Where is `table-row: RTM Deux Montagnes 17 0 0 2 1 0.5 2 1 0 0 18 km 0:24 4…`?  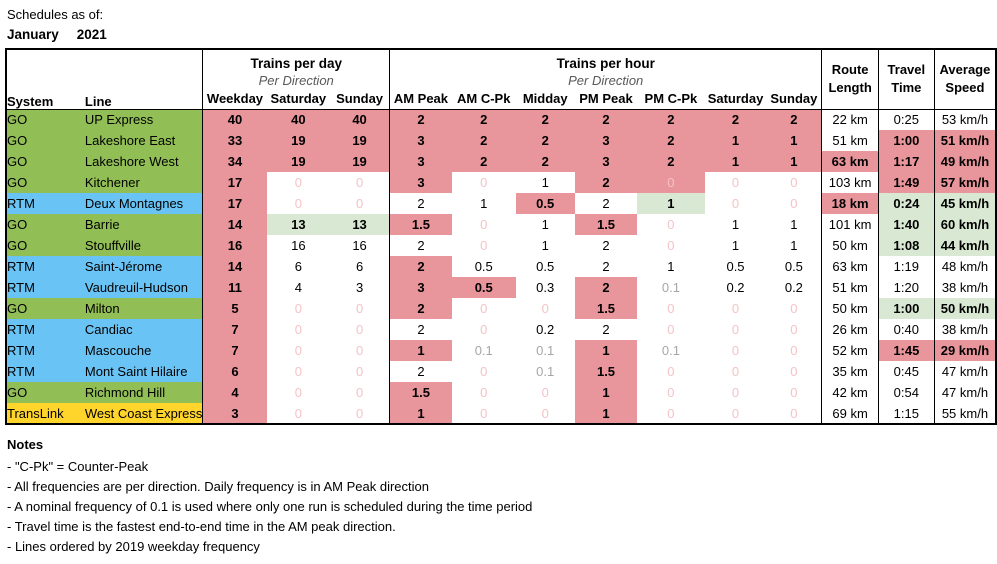
table-row: RTM Deux Montagnes 17 0 0 2 1 0.5 2 1 0 0 18 km 0:24 4… is located at coordinates (501, 203).